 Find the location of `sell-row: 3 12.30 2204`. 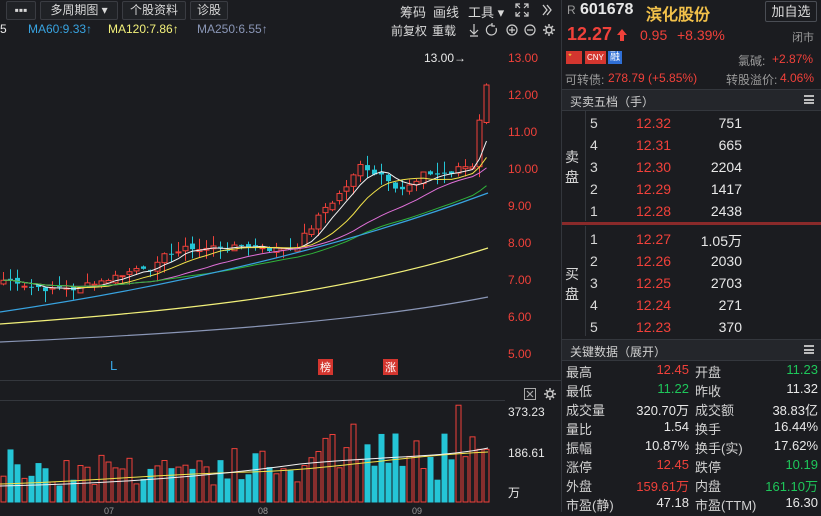

sell-row: 3 12.30 2204 is located at coordinates (666, 167).